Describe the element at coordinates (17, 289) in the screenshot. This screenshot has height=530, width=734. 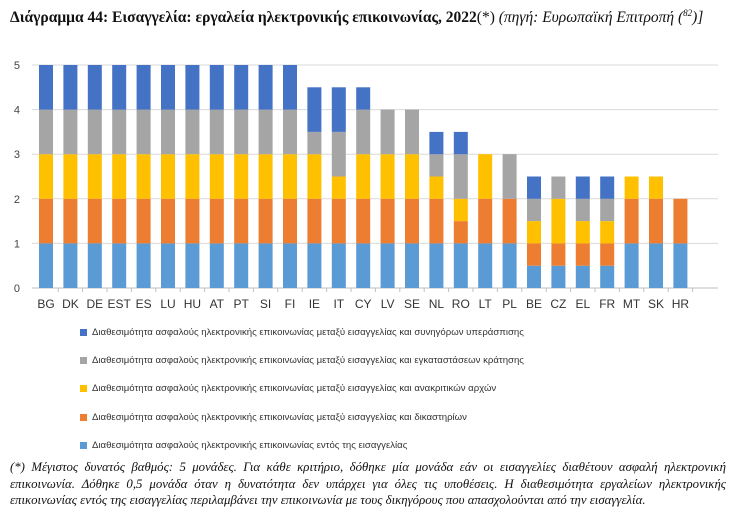
I see `y-tick-label: 0` at that location.